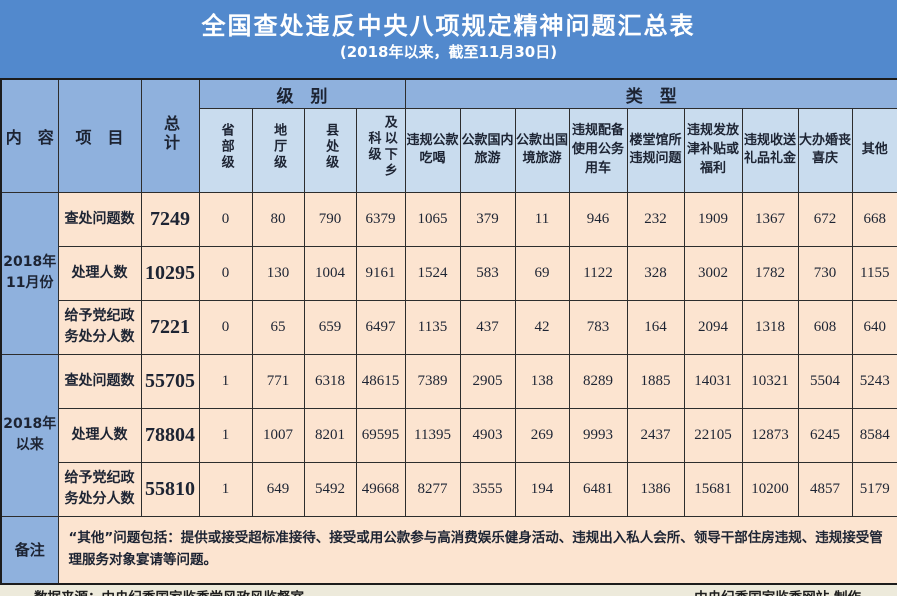  I want to click on value-cell: 5243, so click(874, 381).